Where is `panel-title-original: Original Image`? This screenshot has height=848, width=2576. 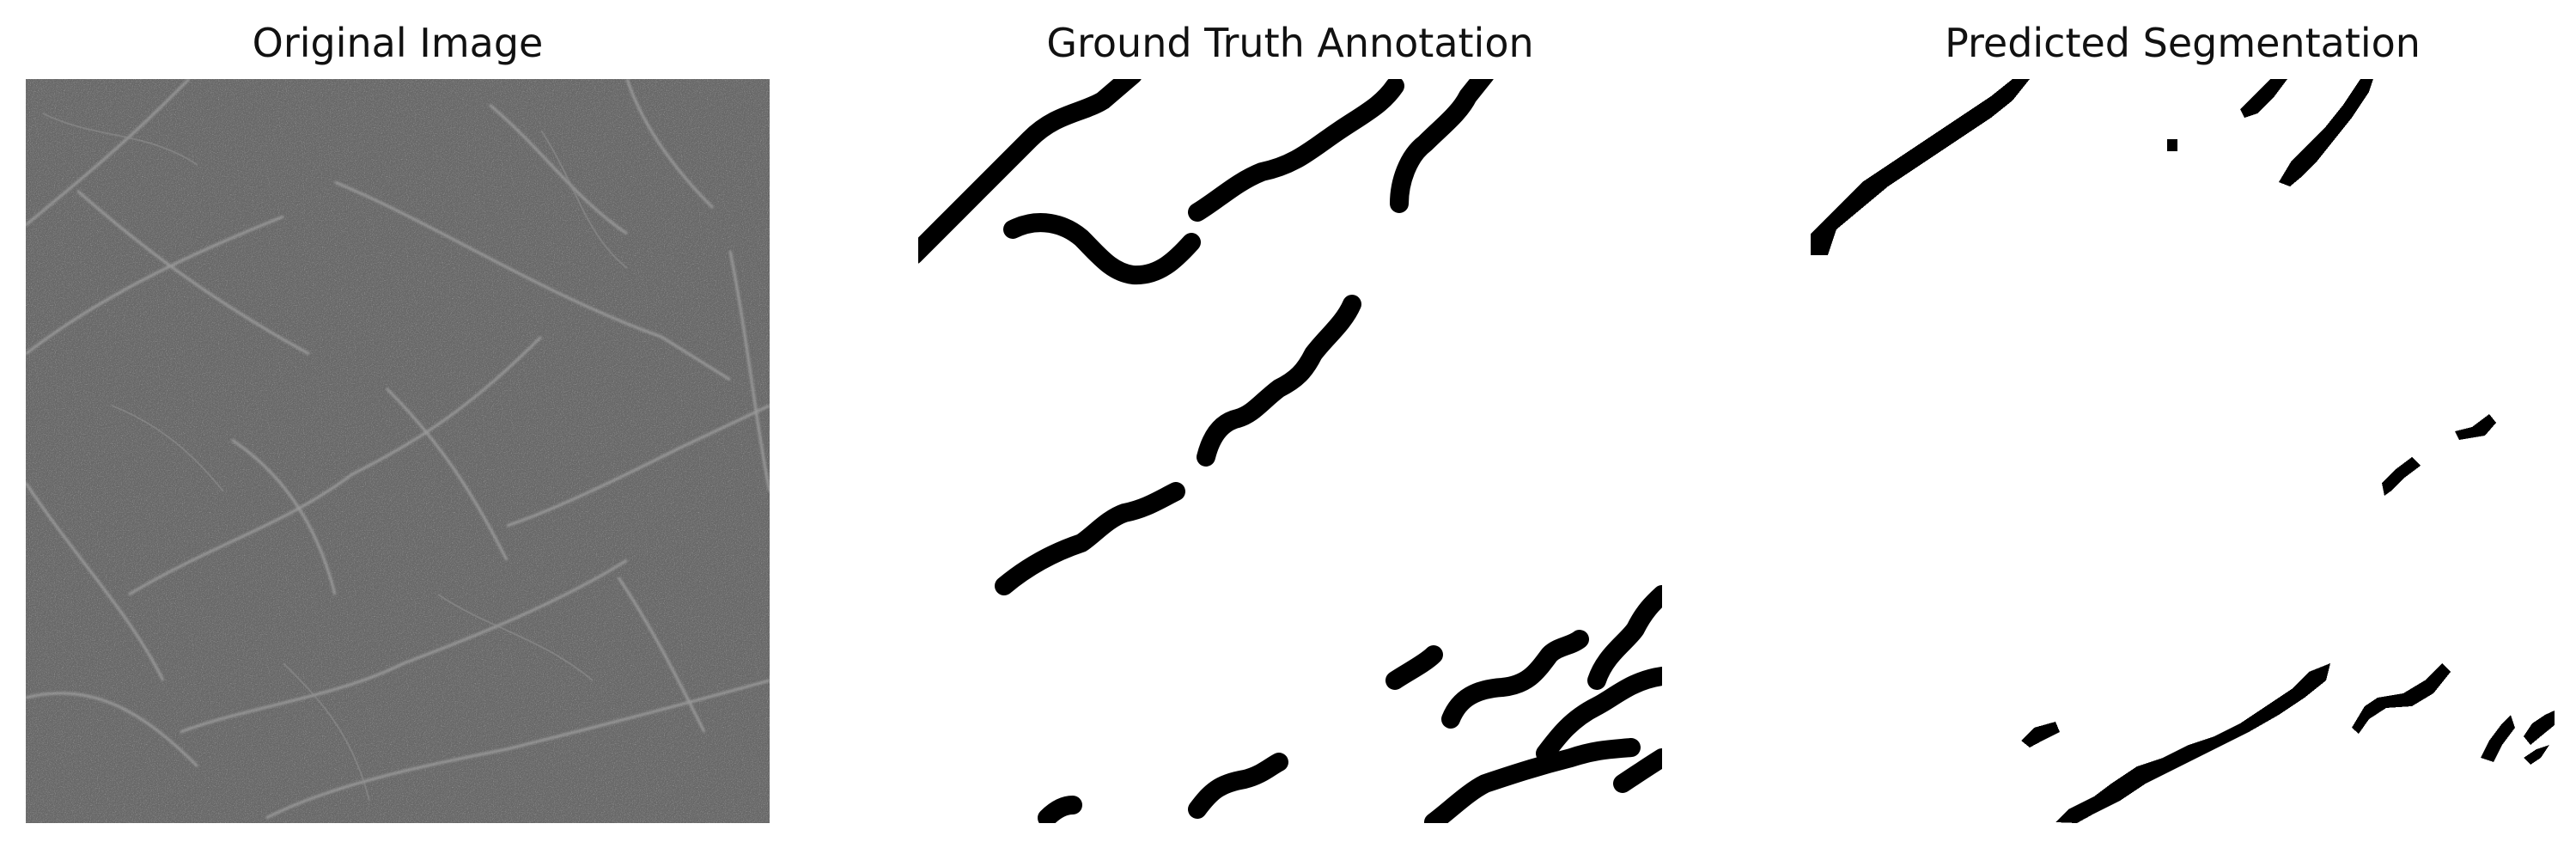
panel-title-original: Original Image is located at coordinates (398, 43).